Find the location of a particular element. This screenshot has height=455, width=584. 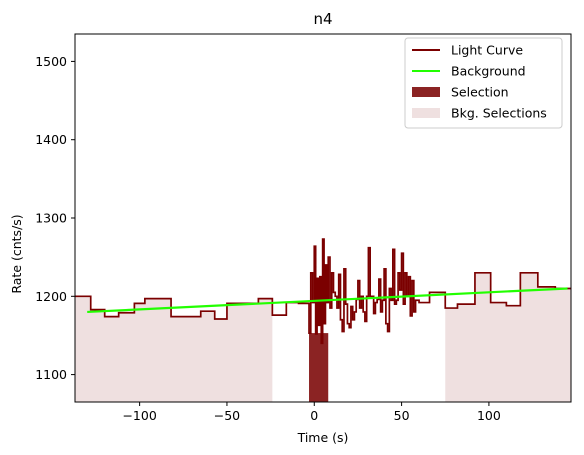

y-tick-label: 1500 is located at coordinates (51, 61).